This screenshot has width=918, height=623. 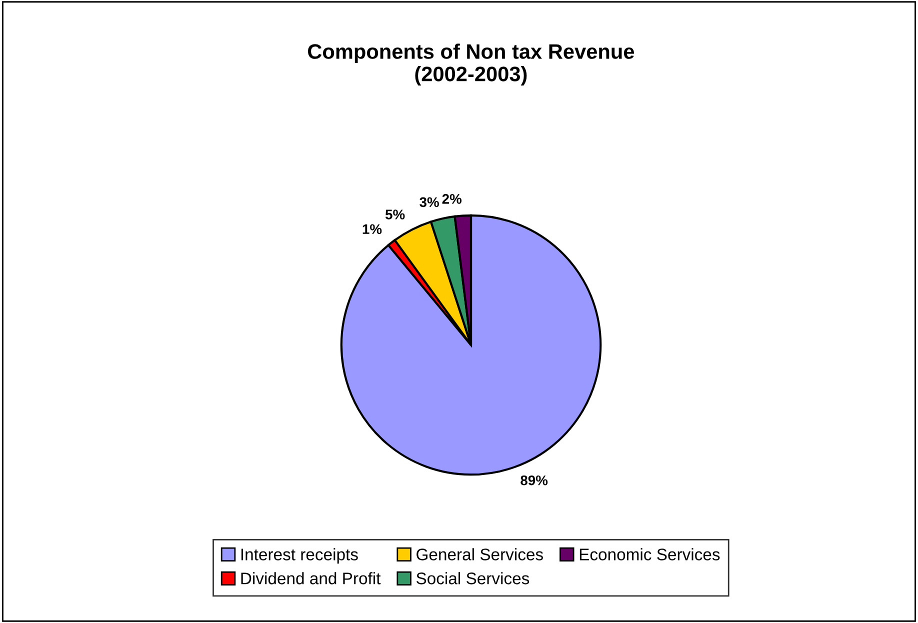 I want to click on data-label: 3%, so click(x=429, y=202).